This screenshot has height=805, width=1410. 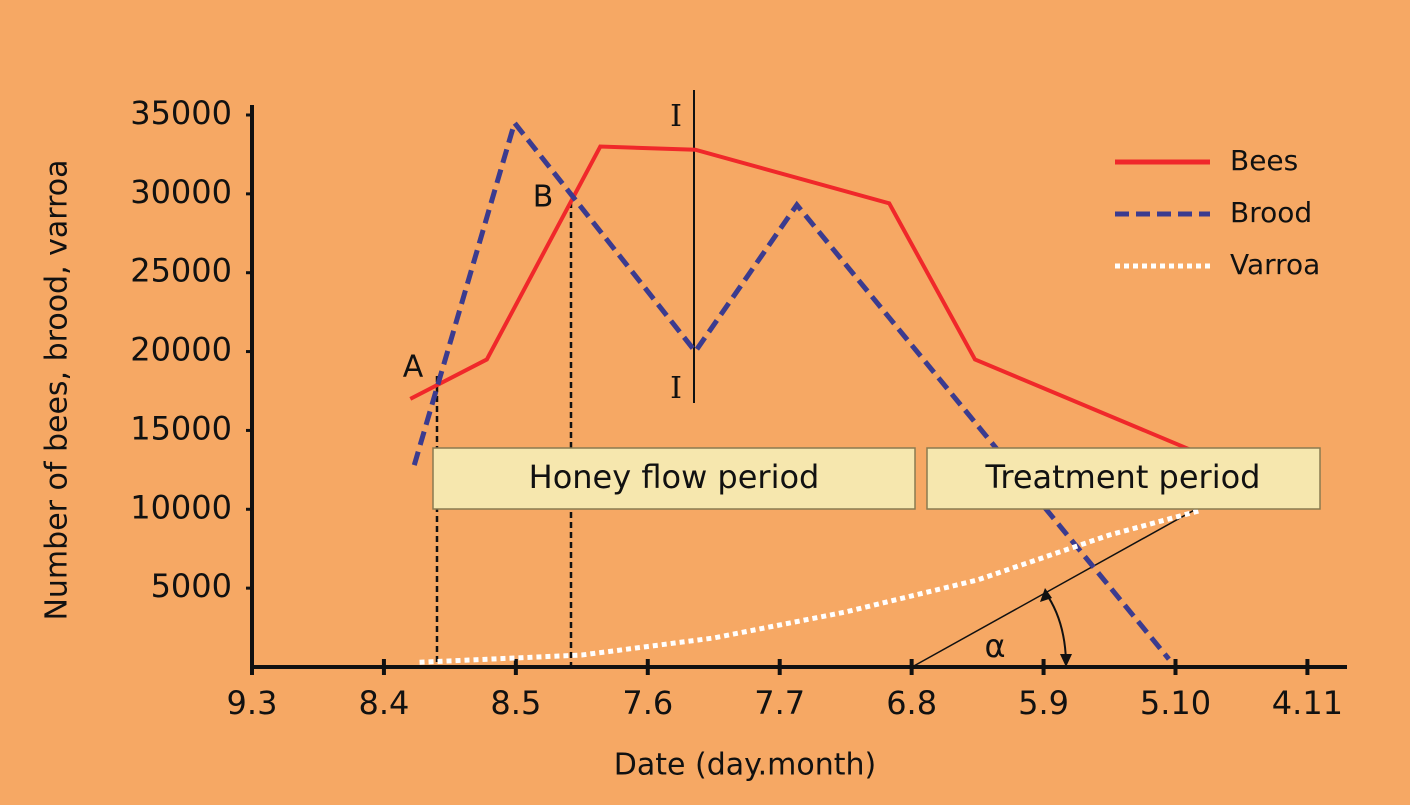 What do you see at coordinates (1264, 160) in the screenshot?
I see `legend-label: Bees` at bounding box center [1264, 160].